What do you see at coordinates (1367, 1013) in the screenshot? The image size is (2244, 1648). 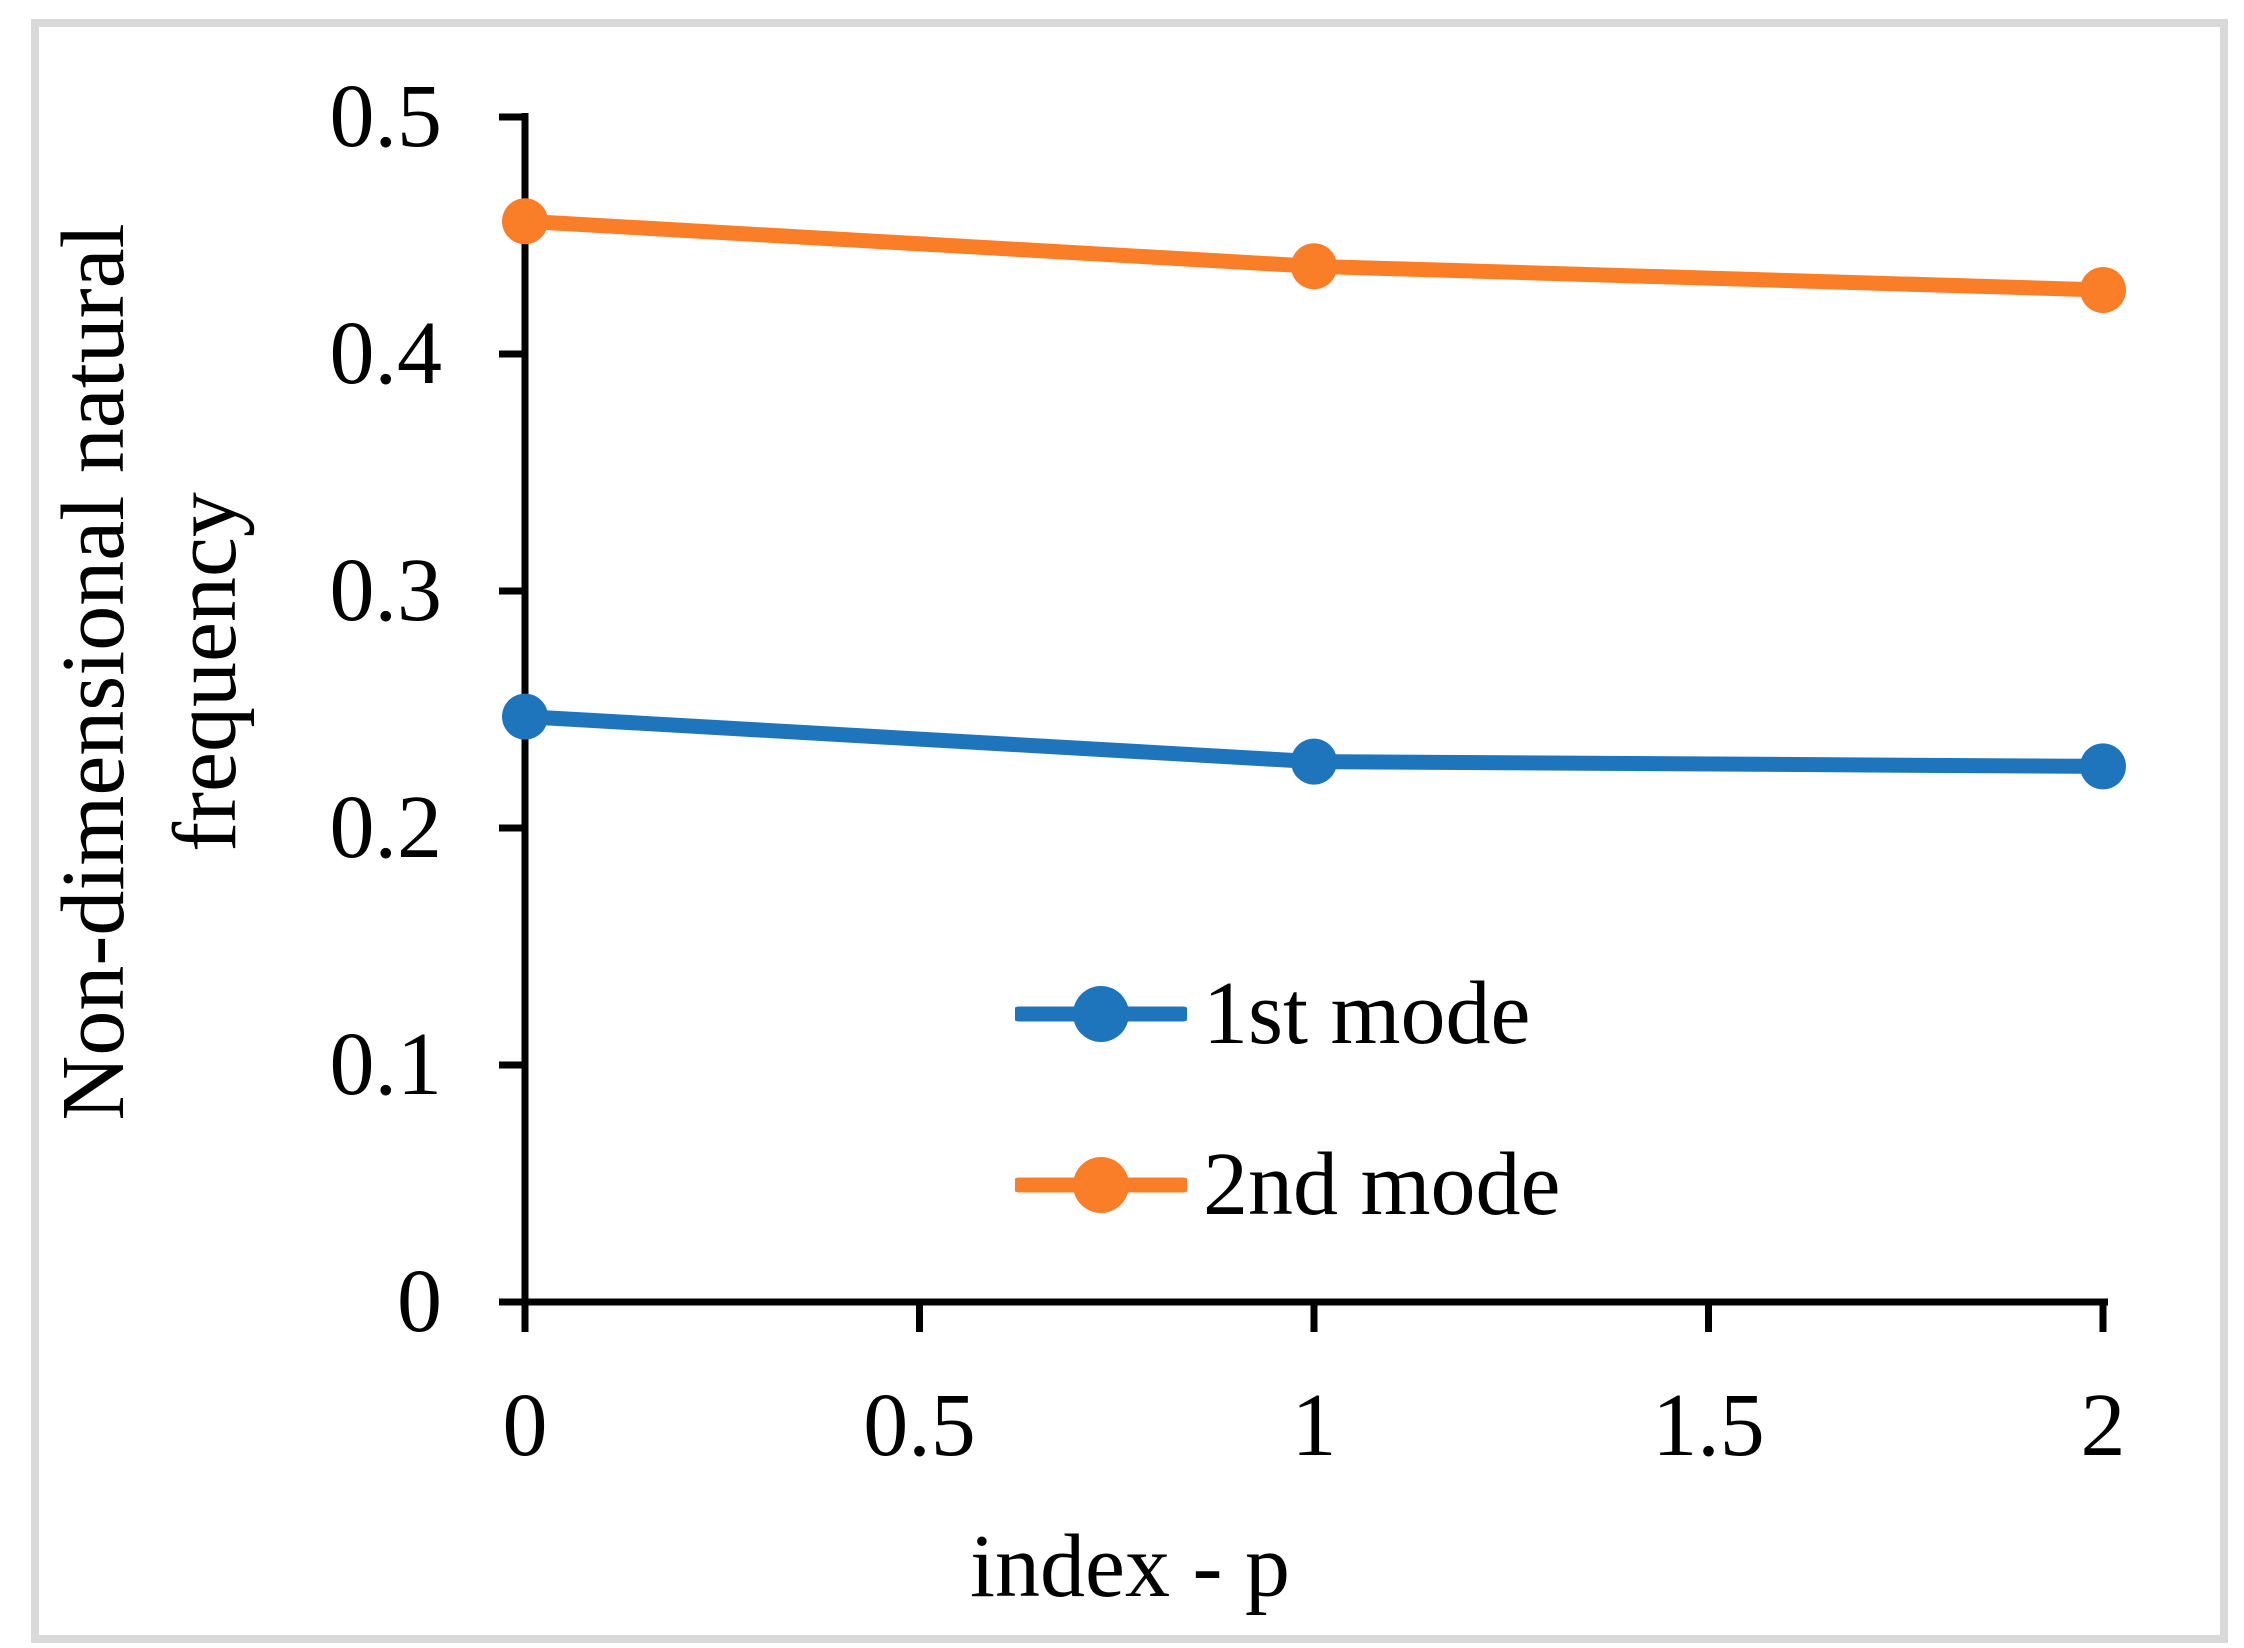 I see `legend-label-1st-mode: 1st mode` at bounding box center [1367, 1013].